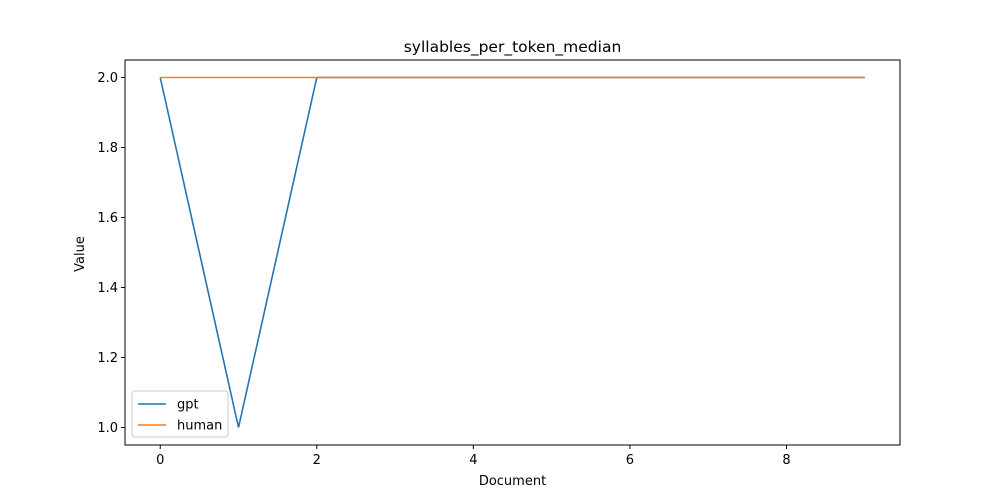 The image size is (1000, 500). What do you see at coordinates (107, 218) in the screenshot?
I see `y-tick-label: 1.6` at bounding box center [107, 218].